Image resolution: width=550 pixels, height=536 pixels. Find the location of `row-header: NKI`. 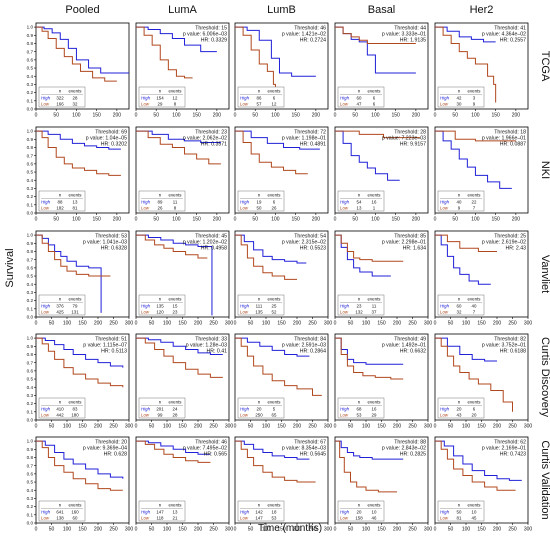

row-header: NKI is located at coordinates (544, 170).